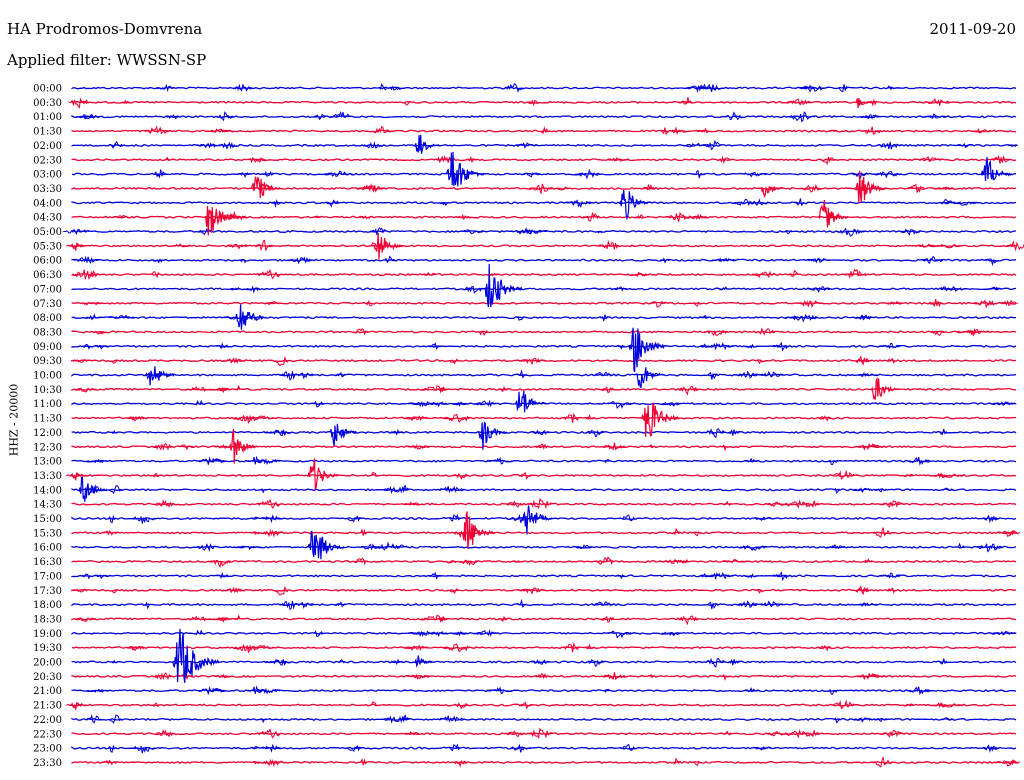 This screenshot has height=780, width=1024. What do you see at coordinates (47, 261) in the screenshot?
I see `time-tick-label: 06:00` at bounding box center [47, 261].